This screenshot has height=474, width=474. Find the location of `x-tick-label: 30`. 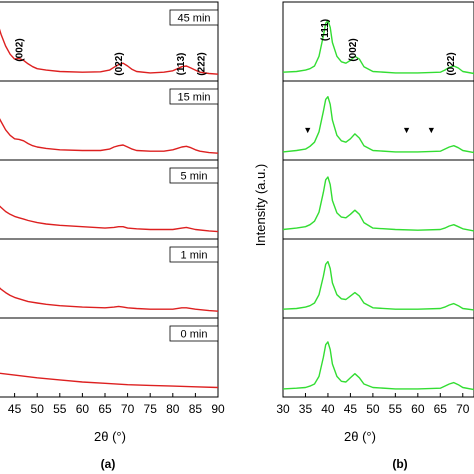

x-tick-label: 30 is located at coordinates (283, 409).